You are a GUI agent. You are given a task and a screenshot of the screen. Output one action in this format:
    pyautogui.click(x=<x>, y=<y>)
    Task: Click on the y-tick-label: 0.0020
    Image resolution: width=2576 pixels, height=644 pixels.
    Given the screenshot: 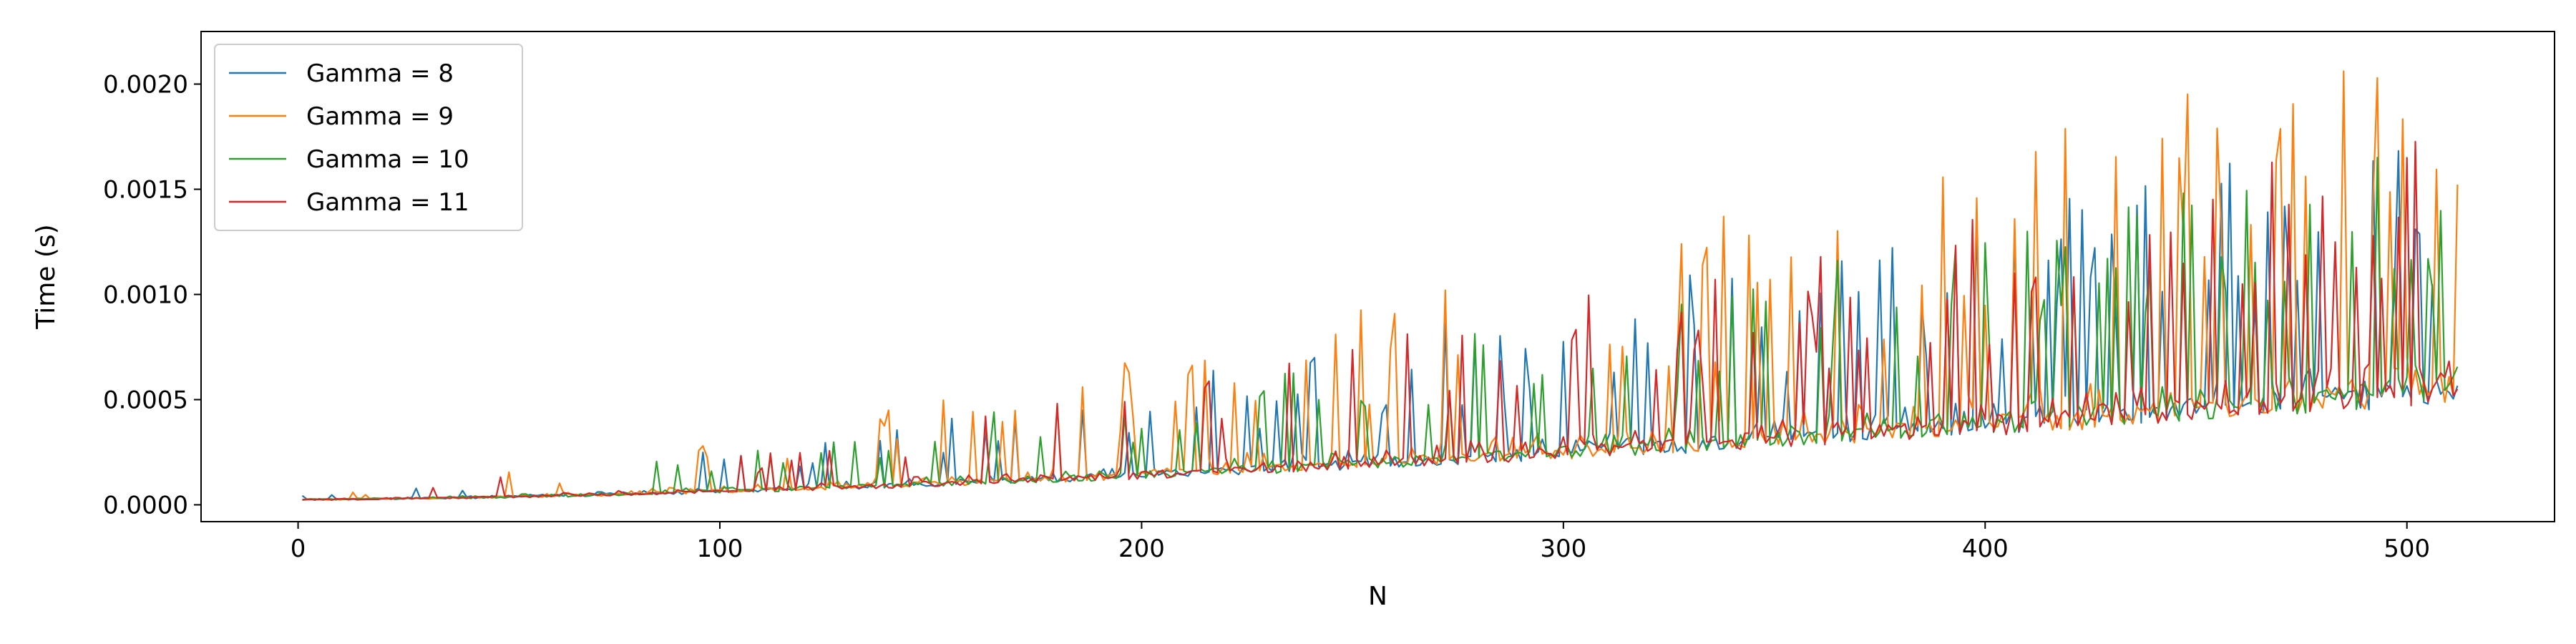 What is the action you would take?
    pyautogui.click(x=145, y=84)
    